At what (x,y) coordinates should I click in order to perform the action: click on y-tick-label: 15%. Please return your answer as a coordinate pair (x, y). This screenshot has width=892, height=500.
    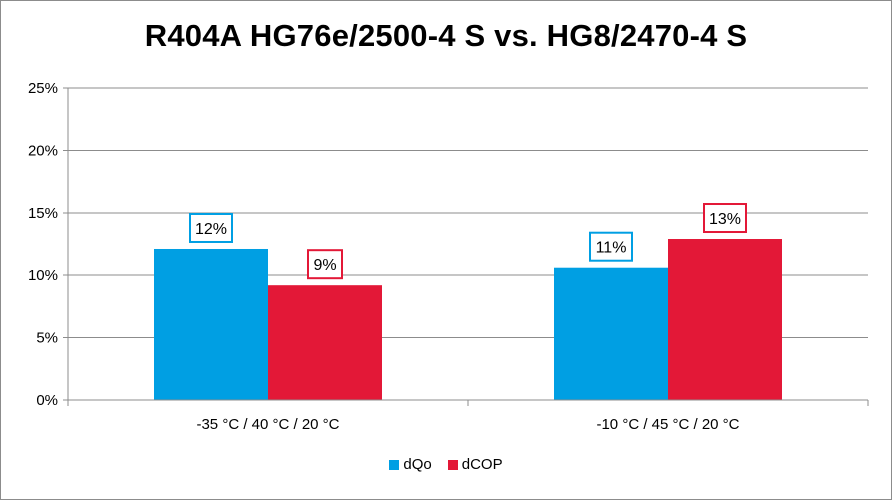
    Looking at the image, I should click on (43, 213).